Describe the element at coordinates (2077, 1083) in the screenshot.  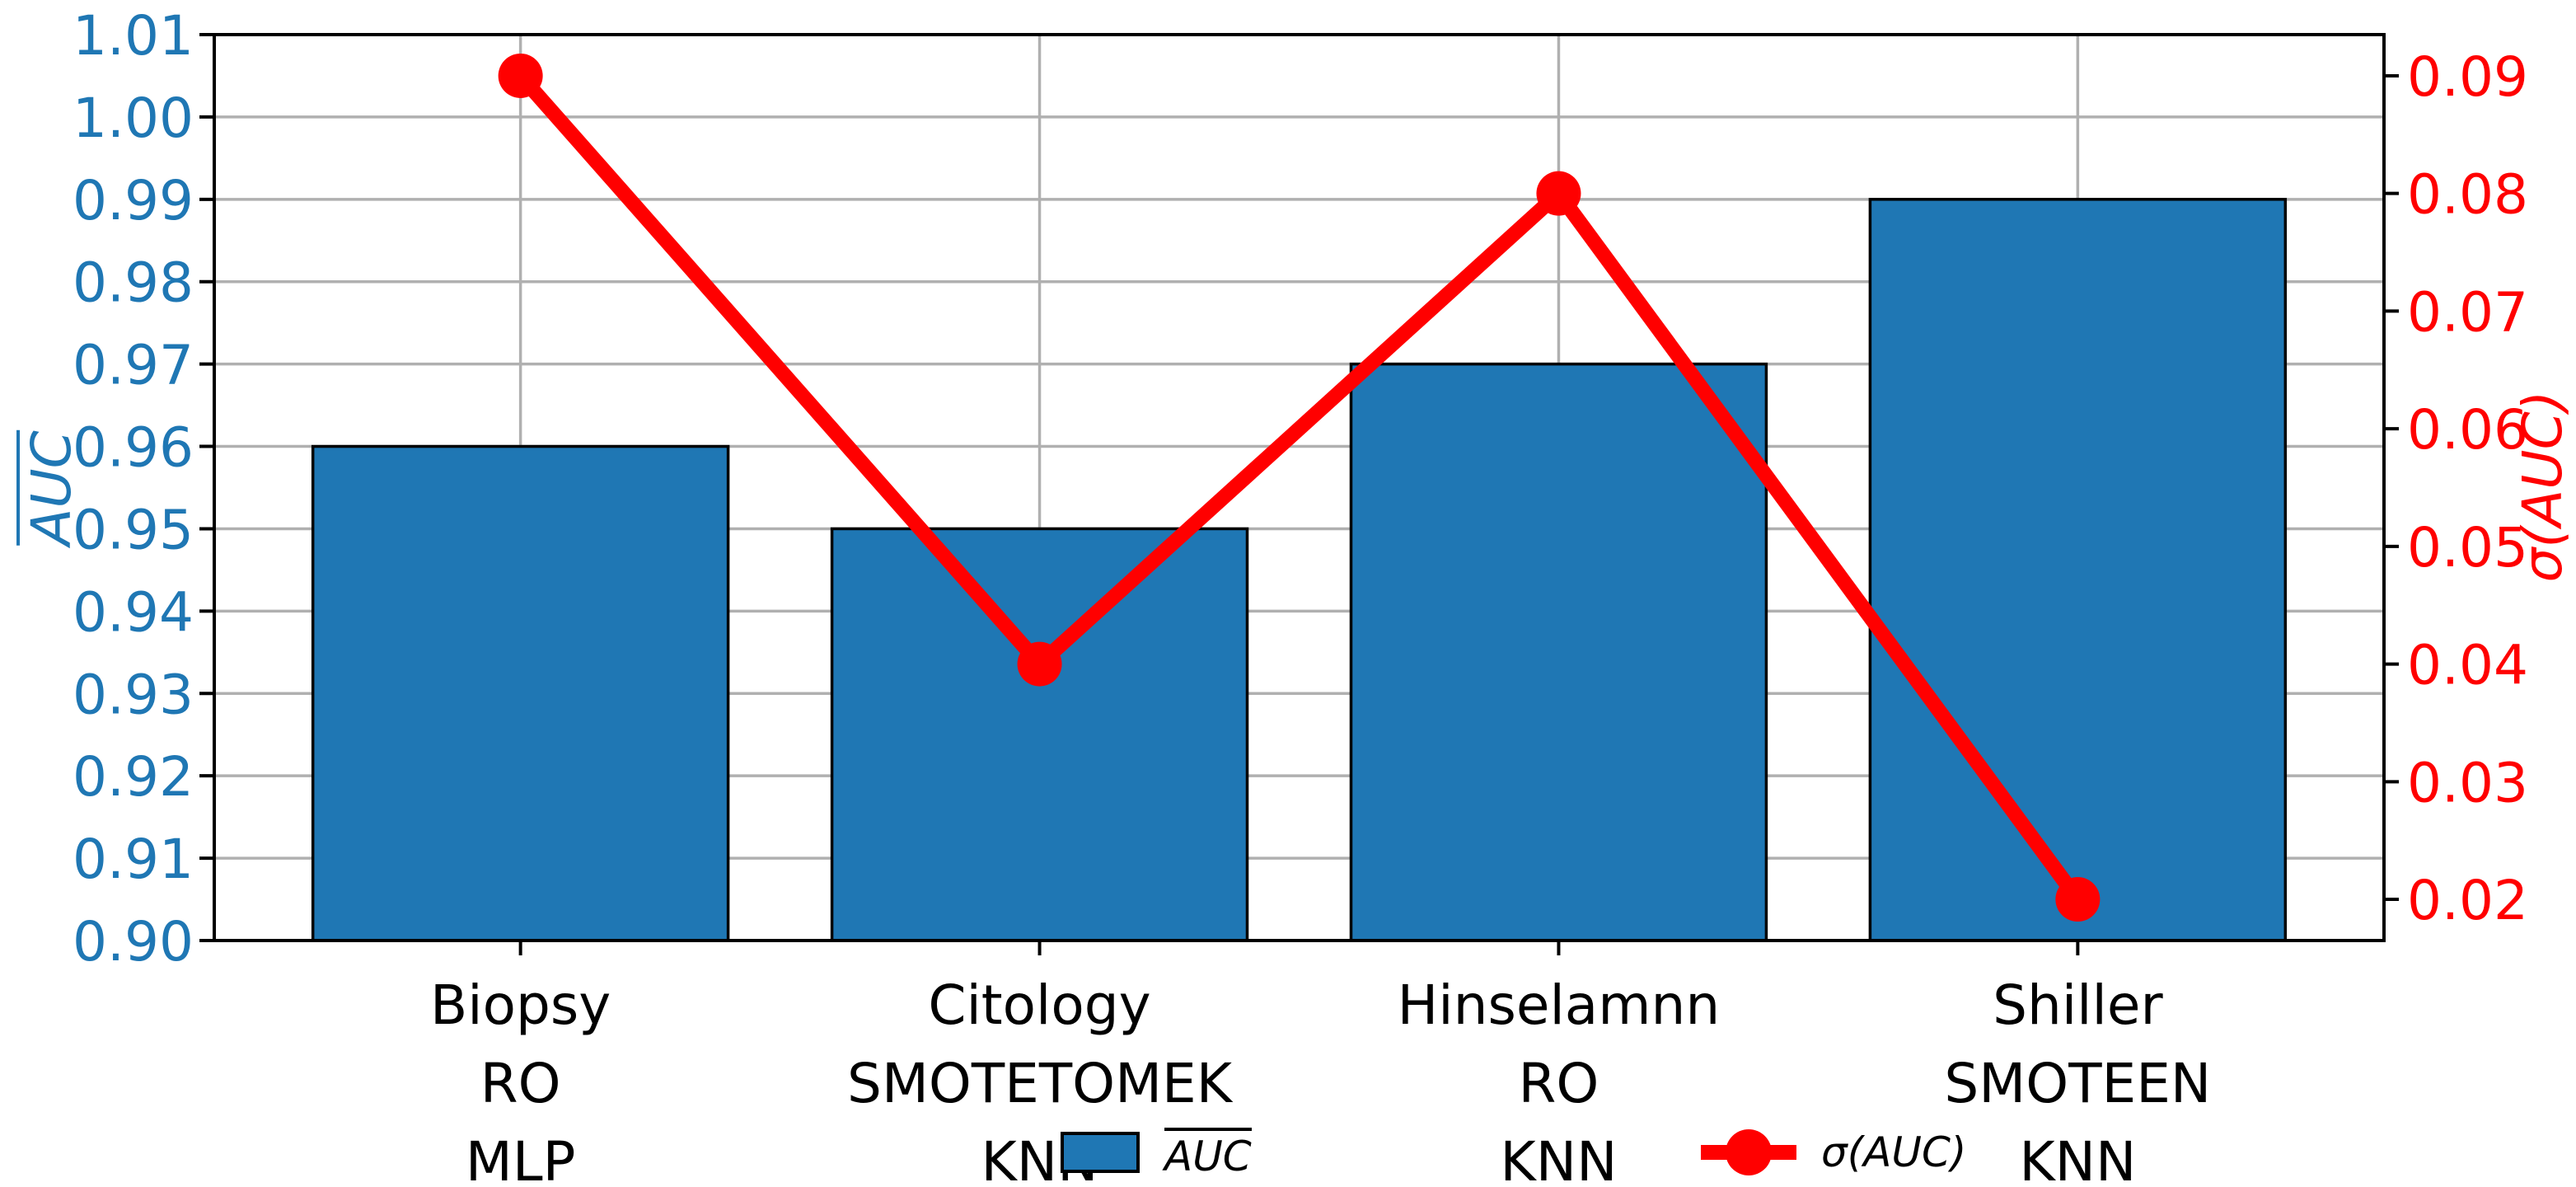
I see `x-tick-label: SMOTEEN` at that location.